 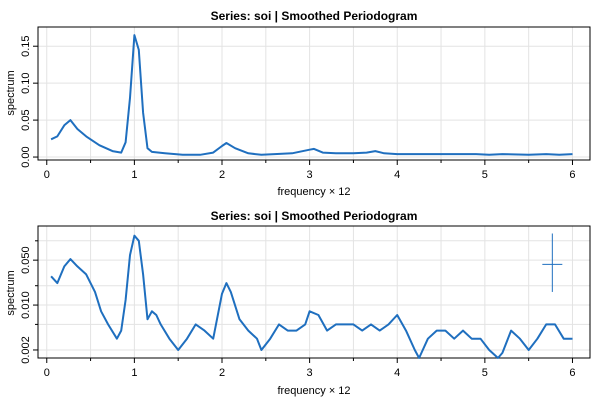 What do you see at coordinates (26, 156) in the screenshot?
I see `y-tick-label: 0.00` at bounding box center [26, 156].